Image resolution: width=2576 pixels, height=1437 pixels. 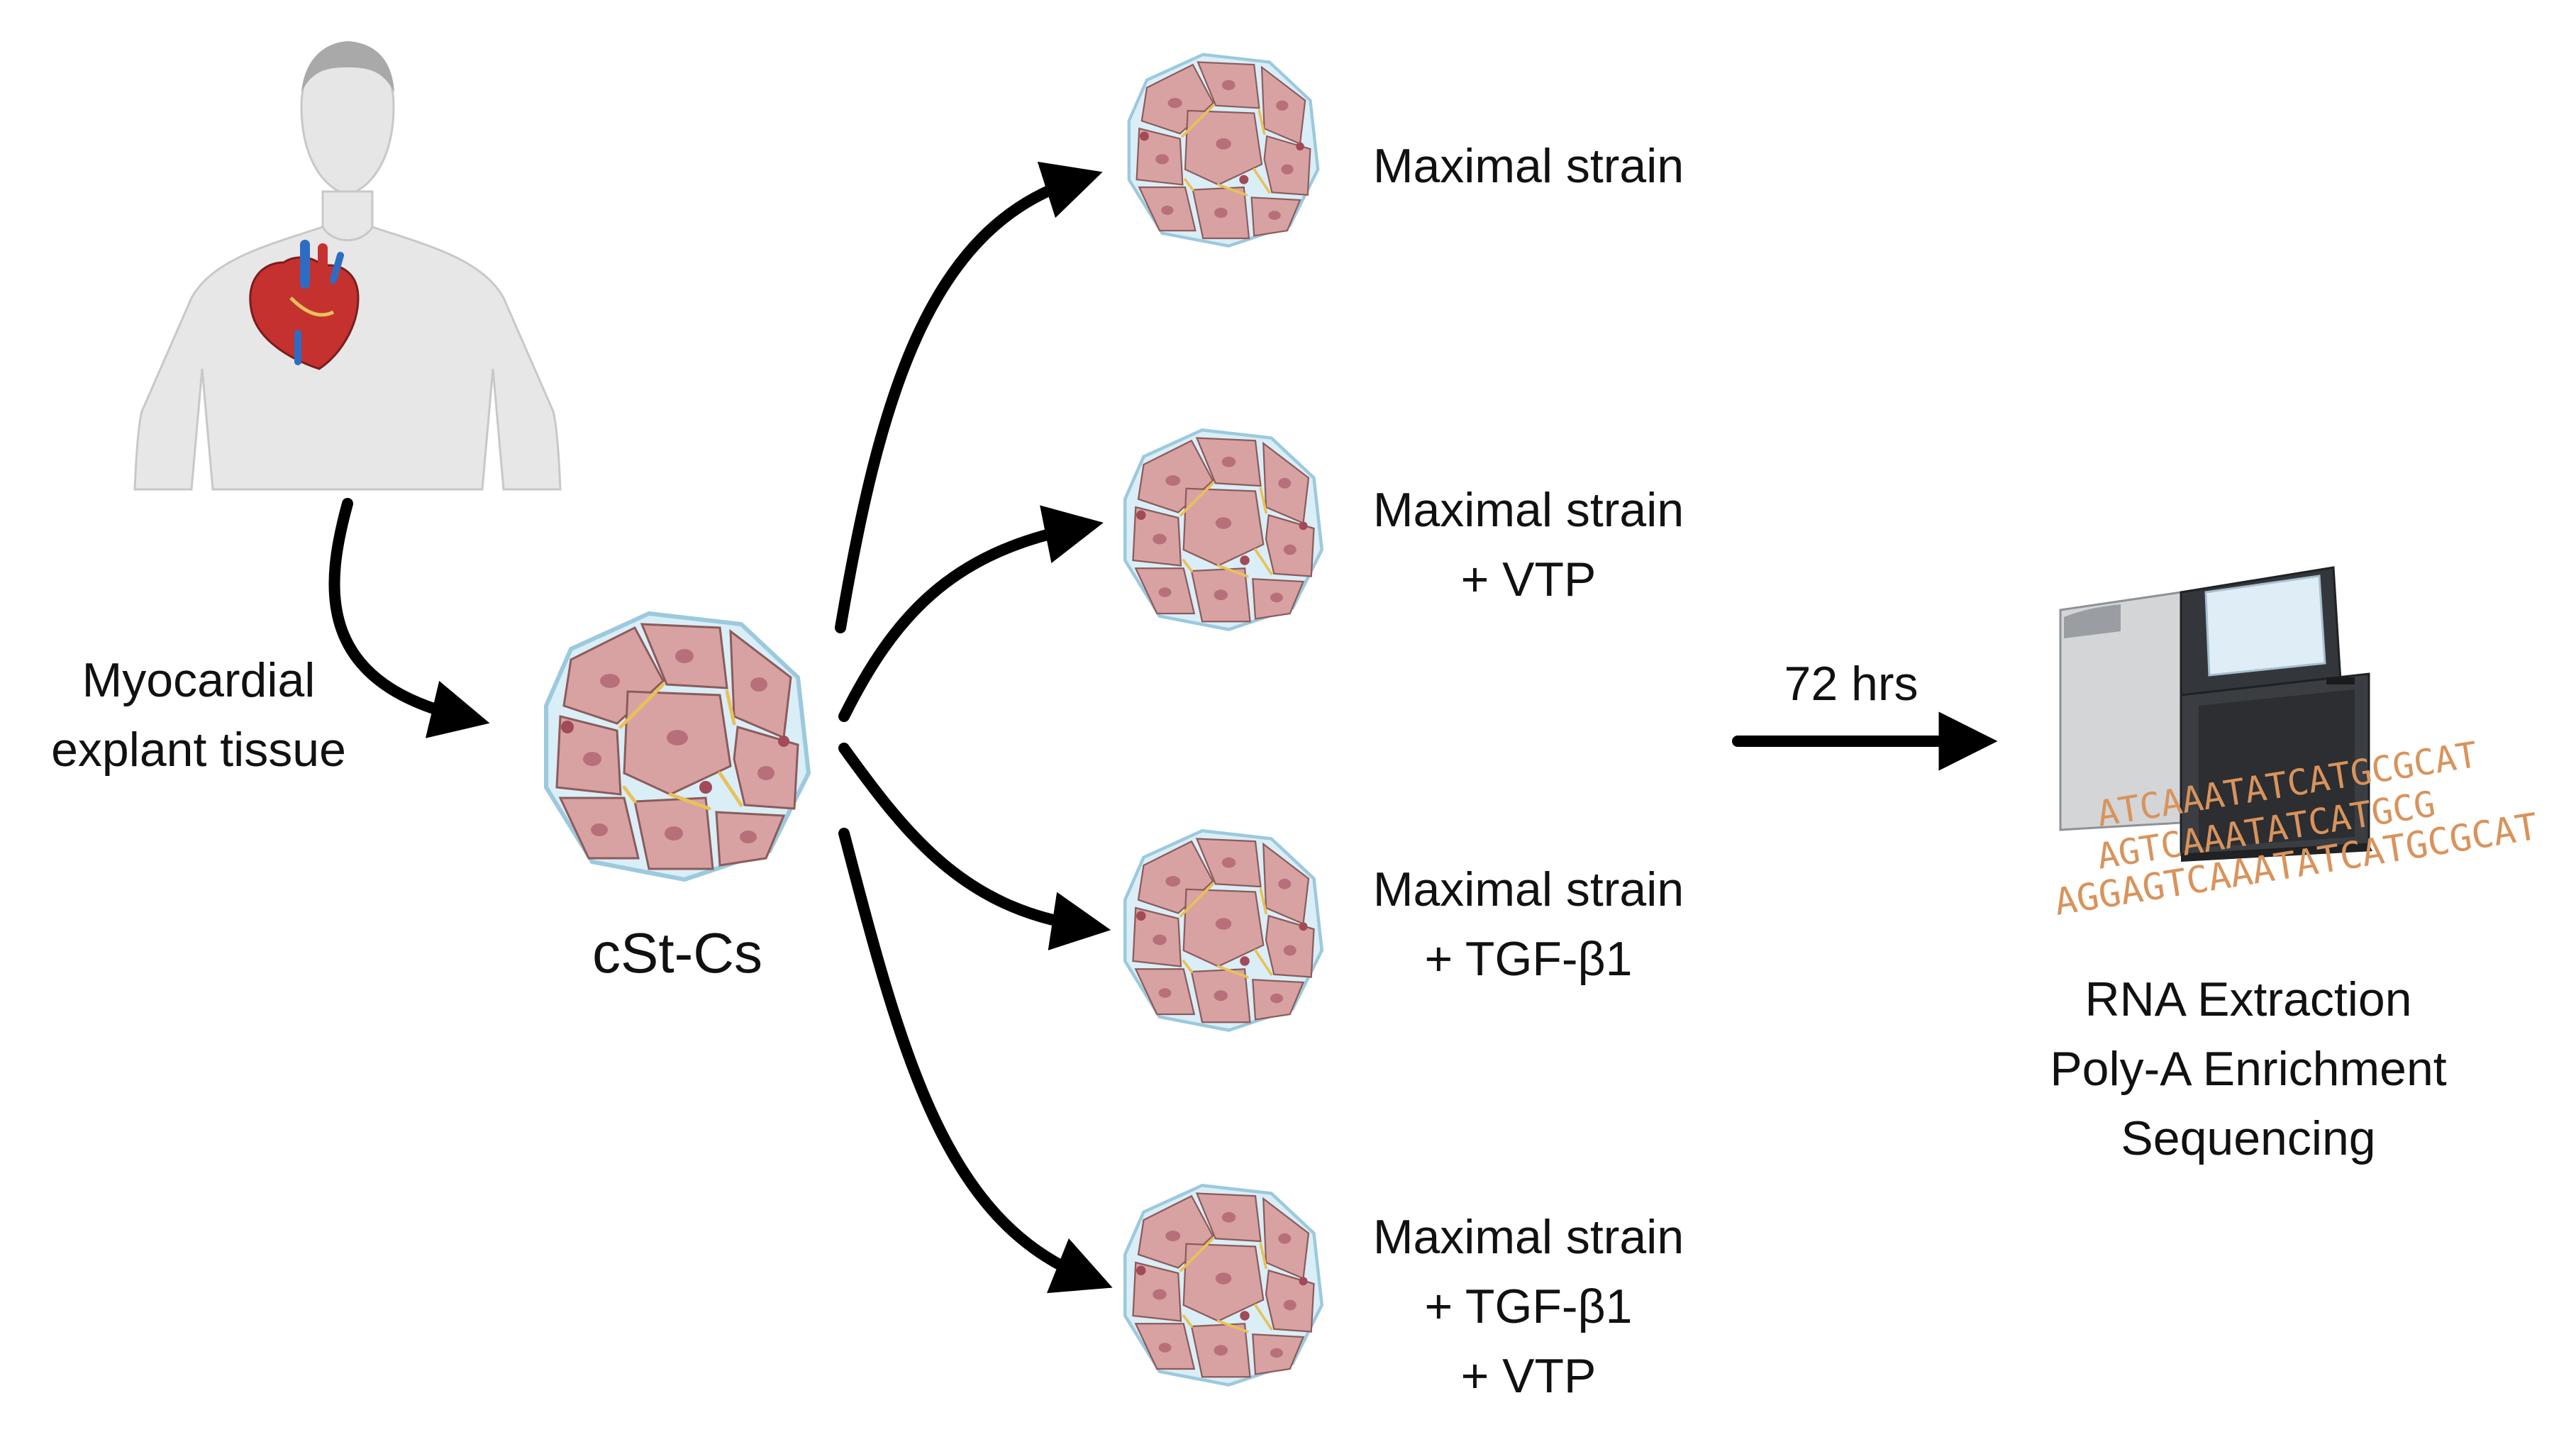 I want to click on sequencer-machine-icon, so click(x=2215, y=714).